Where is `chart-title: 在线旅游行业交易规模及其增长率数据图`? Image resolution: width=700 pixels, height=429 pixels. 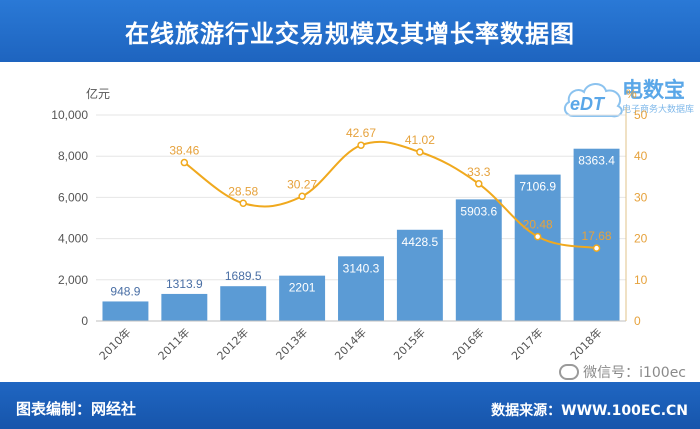 chart-title: 在线旅游行业交易规模及其增长率数据图 is located at coordinates (350, 33).